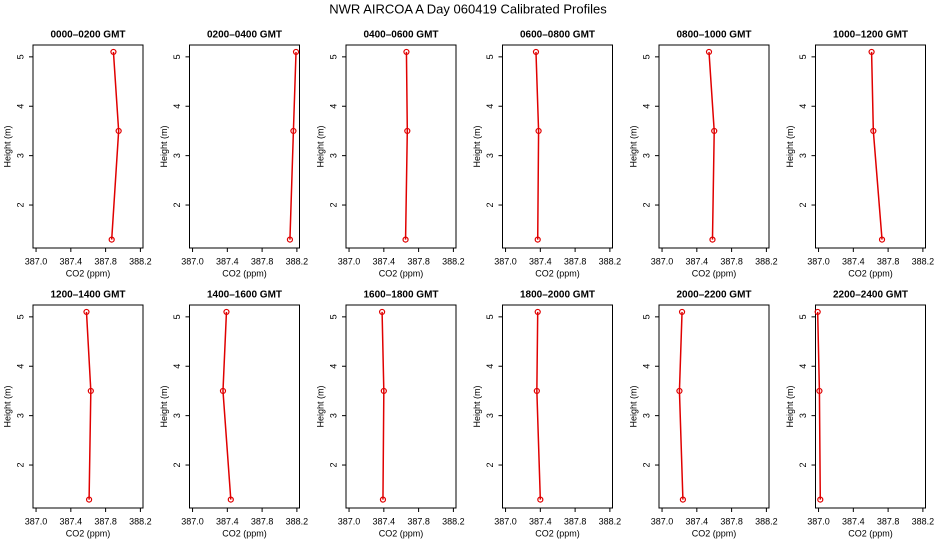 The height and width of the screenshot is (540, 936). I want to click on panel-title: 1600–1800 GMT, so click(400, 295).